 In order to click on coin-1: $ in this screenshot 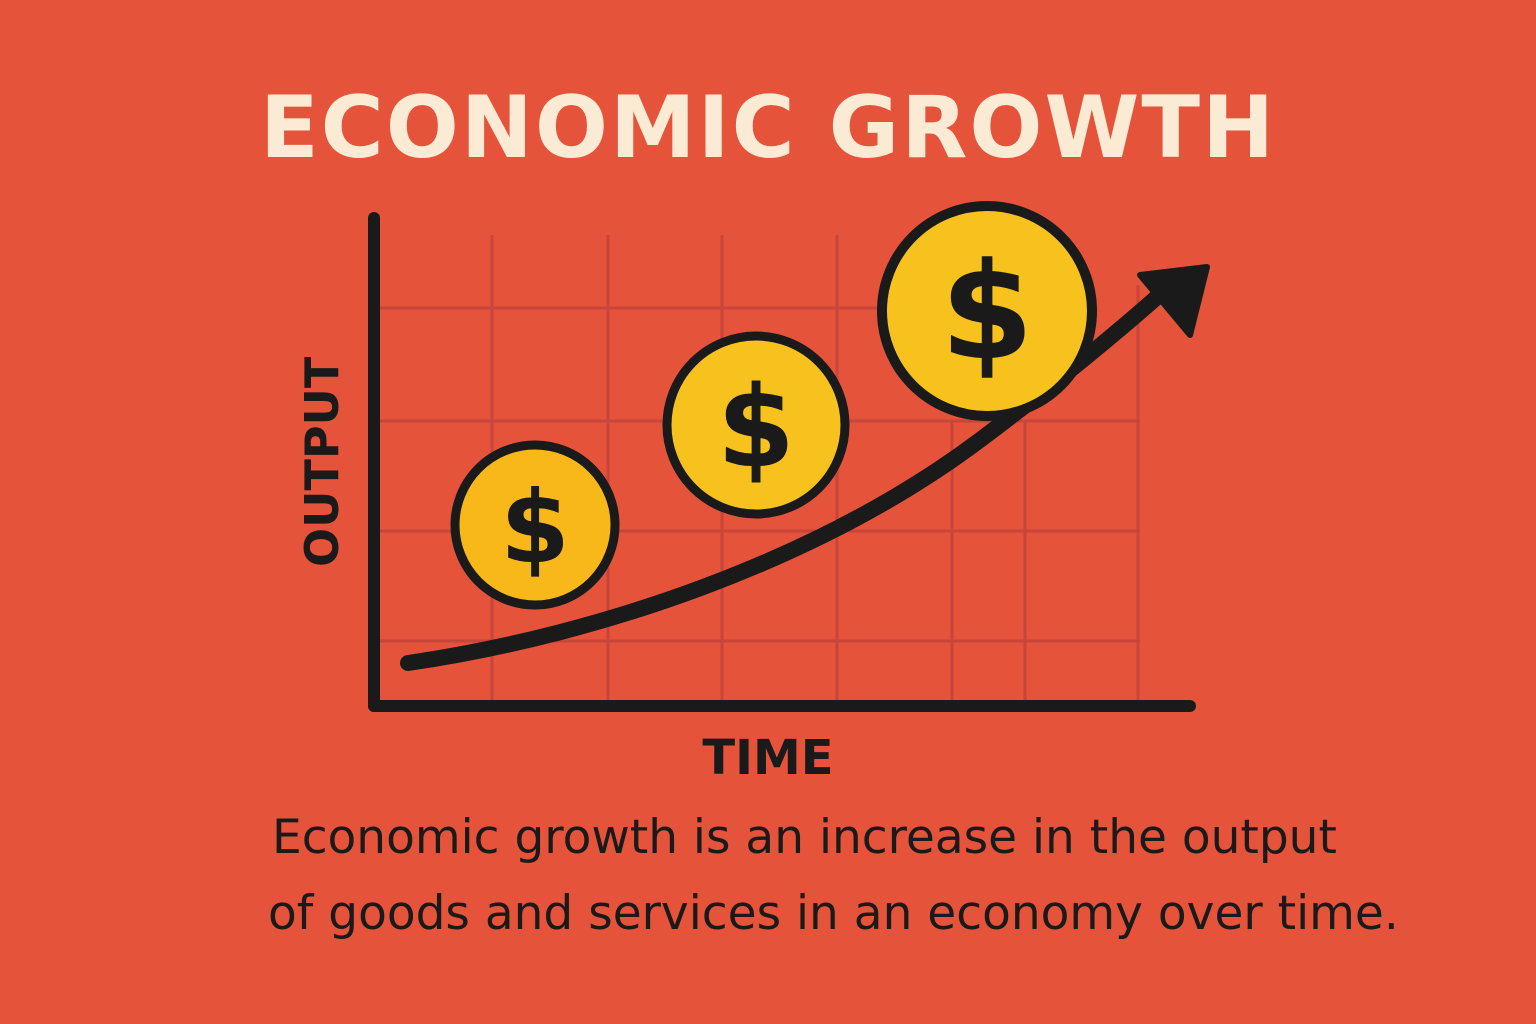, I will do `click(535, 525)`.